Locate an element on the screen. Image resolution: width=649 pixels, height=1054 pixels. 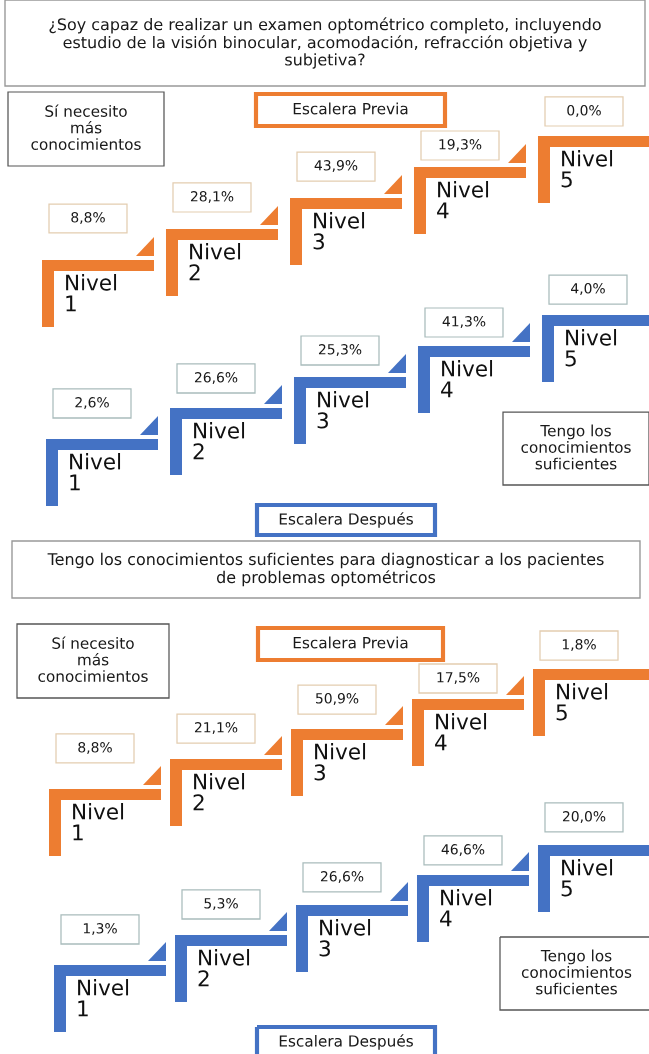
data-label: 41,3% is located at coordinates (464, 322).